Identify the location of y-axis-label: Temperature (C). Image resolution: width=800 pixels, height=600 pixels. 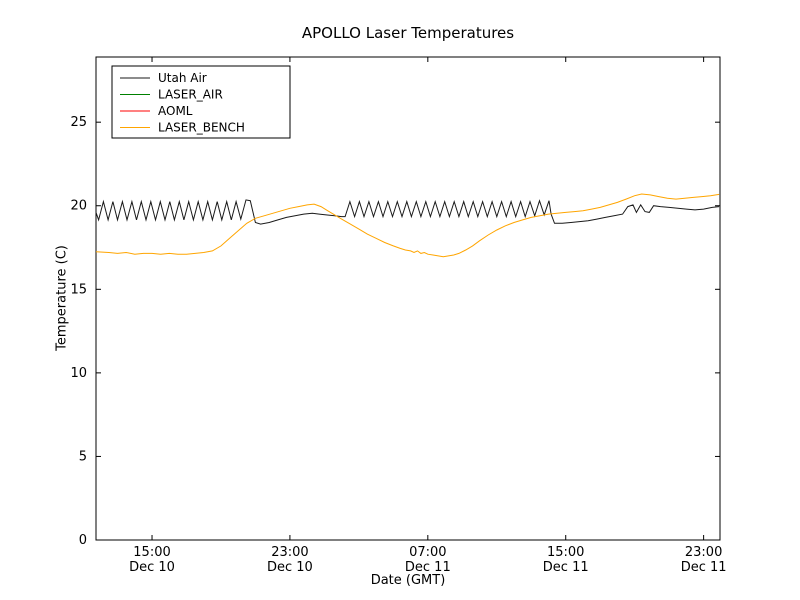
(62, 298).